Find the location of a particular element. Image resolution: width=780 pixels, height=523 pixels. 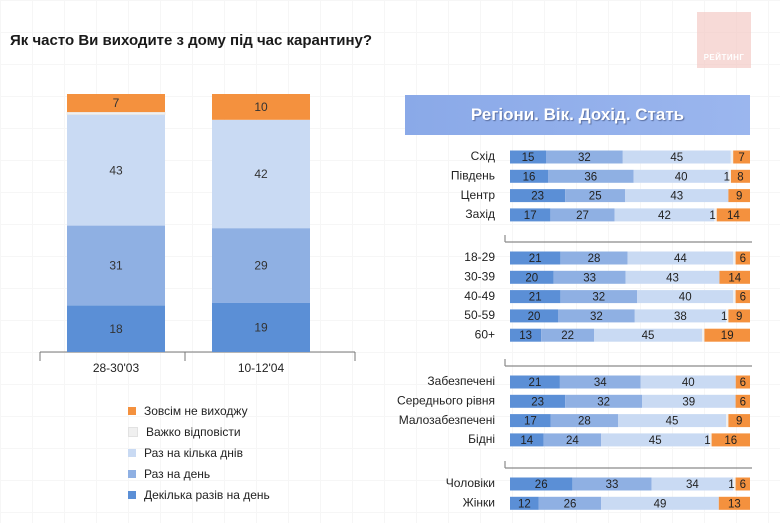

row-value-label: 34 is located at coordinates (692, 485).